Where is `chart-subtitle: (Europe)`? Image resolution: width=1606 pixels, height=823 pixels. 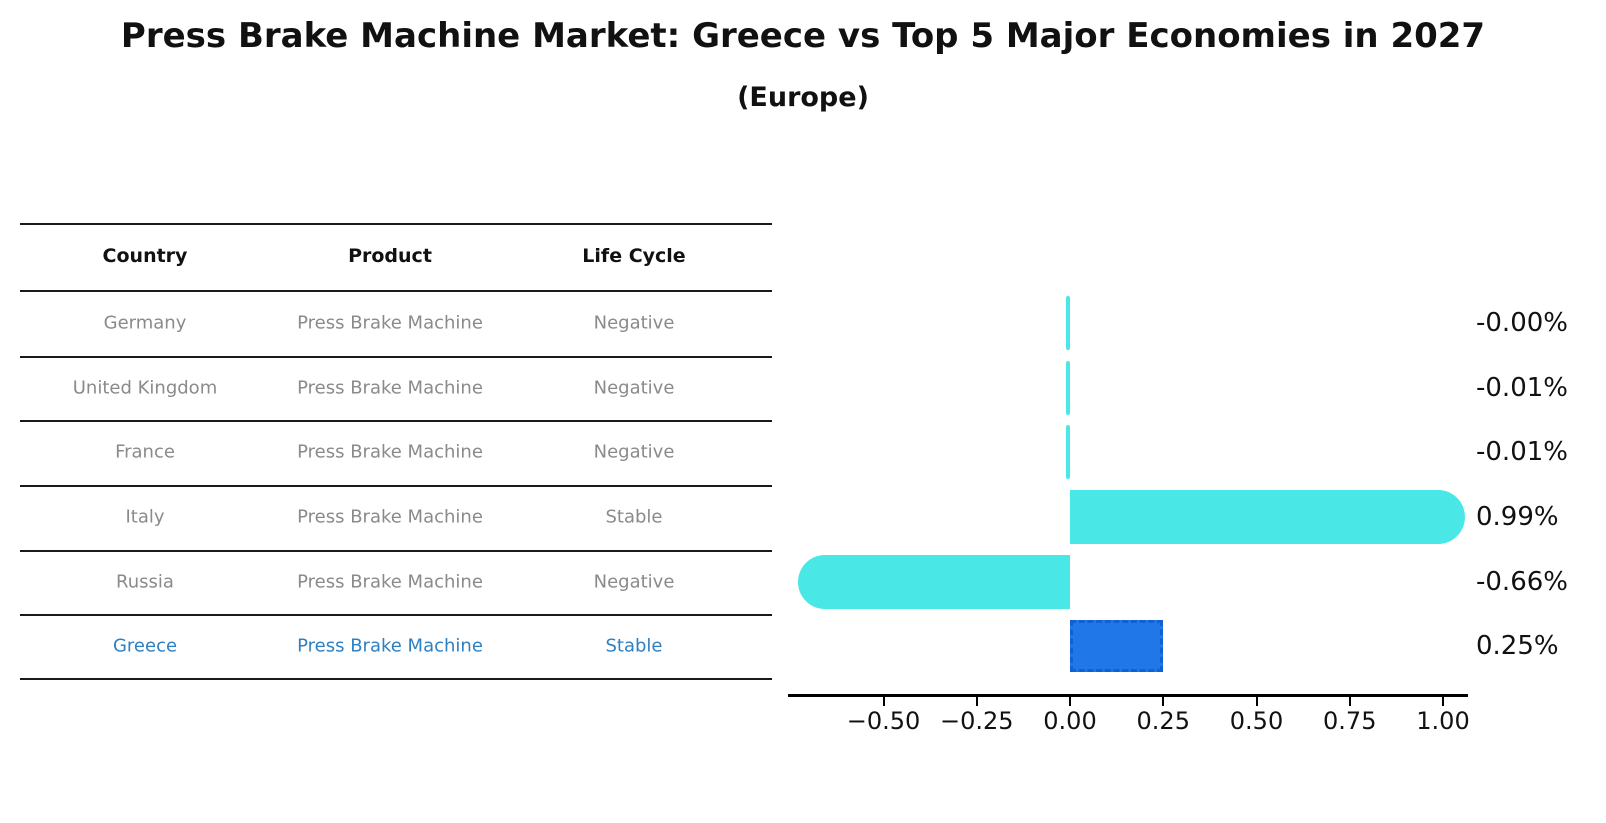
chart-subtitle: (Europe) is located at coordinates (803, 97).